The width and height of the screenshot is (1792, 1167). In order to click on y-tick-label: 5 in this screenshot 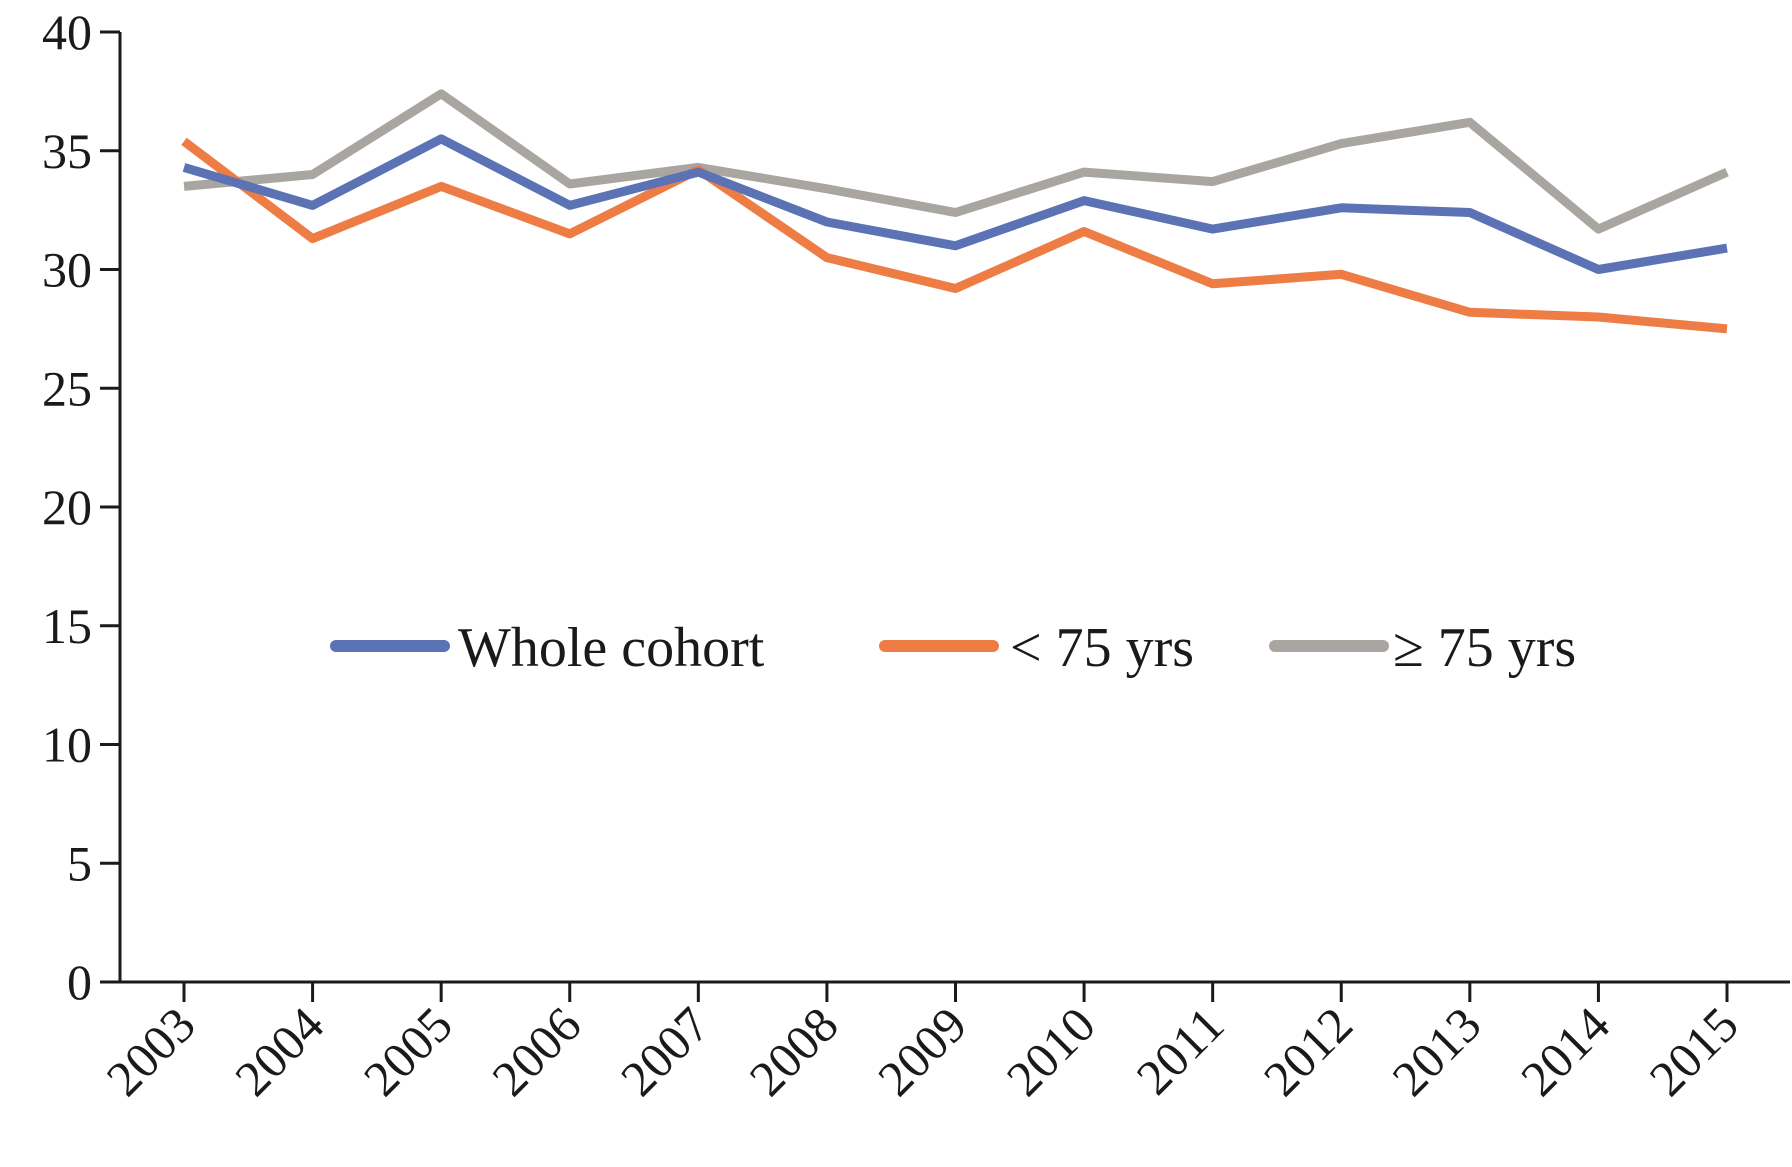, I will do `click(79, 863)`.